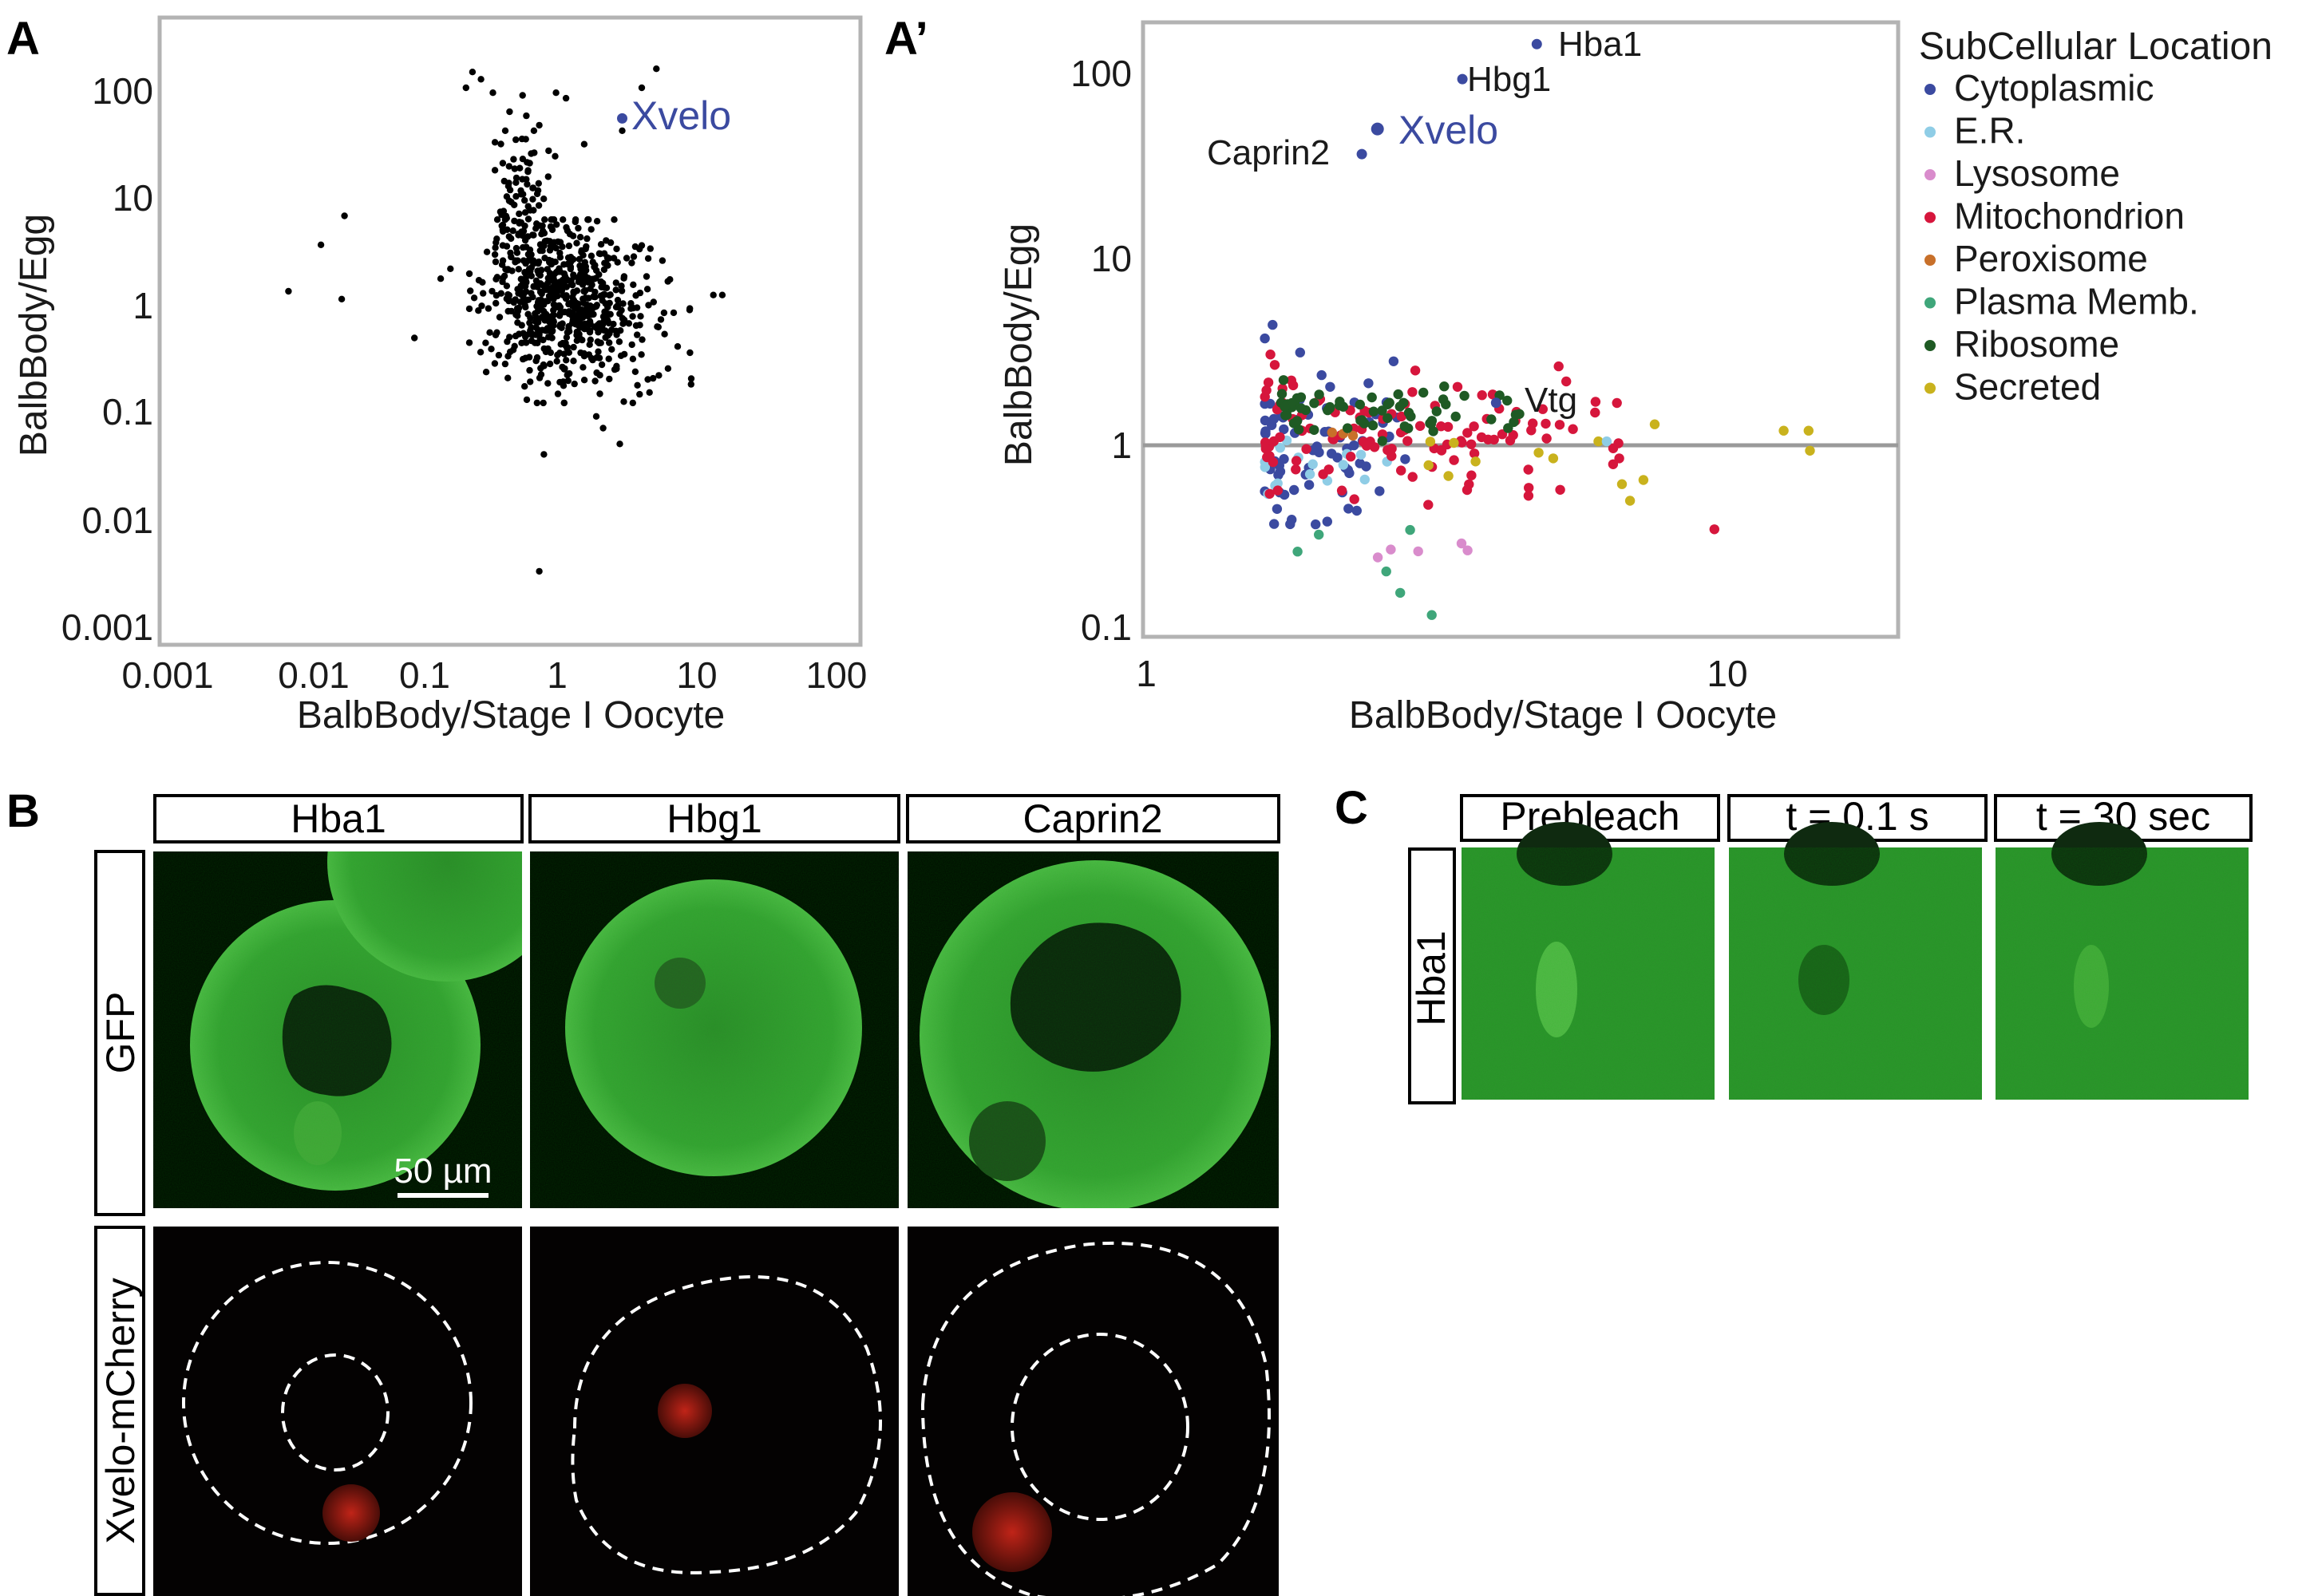 The height and width of the screenshot is (1596, 2318). What do you see at coordinates (1930, 260) in the screenshot?
I see `legend-marker` at bounding box center [1930, 260].